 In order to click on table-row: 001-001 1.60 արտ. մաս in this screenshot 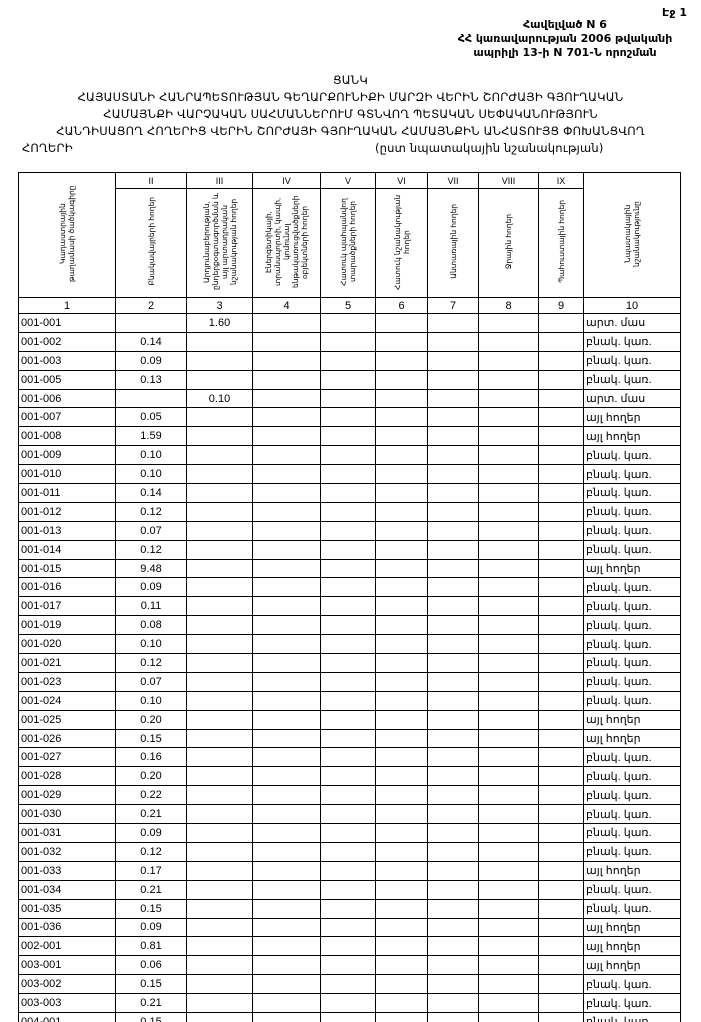, I will do `click(349, 323)`.